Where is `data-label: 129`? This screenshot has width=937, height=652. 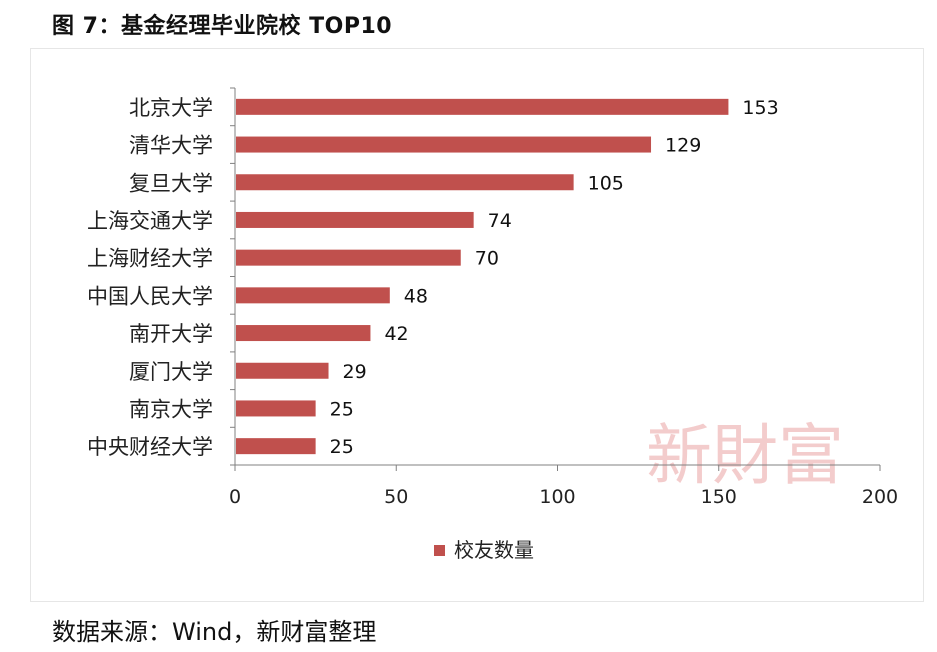 data-label: 129 is located at coordinates (683, 146).